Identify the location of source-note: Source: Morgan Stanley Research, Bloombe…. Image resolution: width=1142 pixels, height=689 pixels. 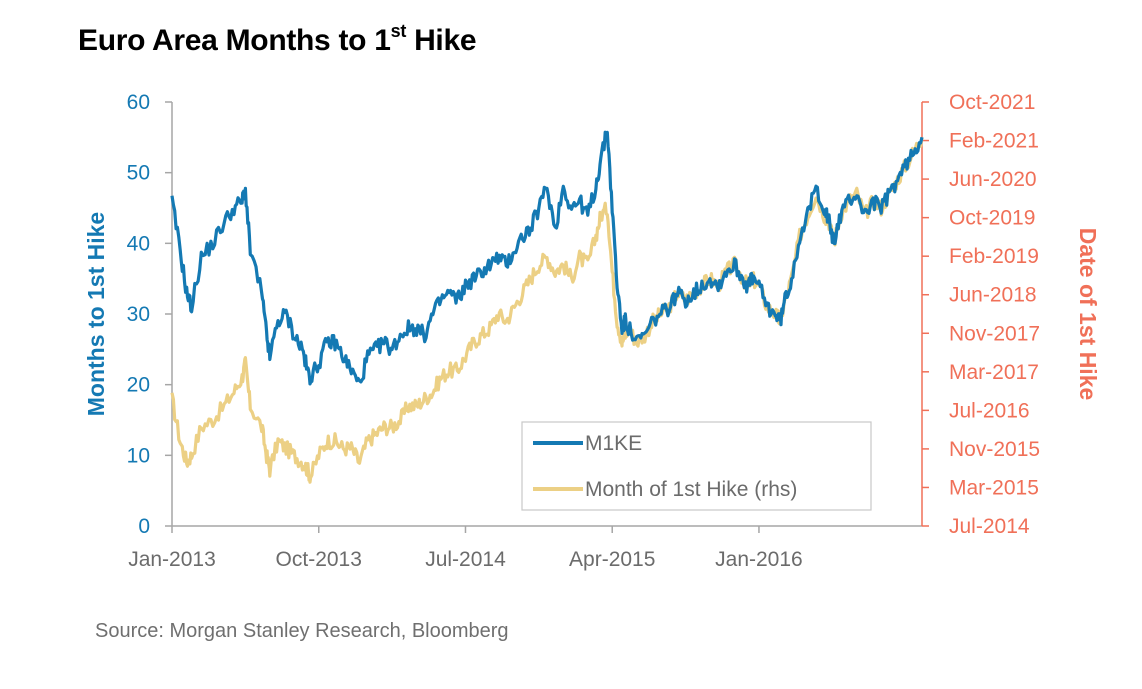
(302, 631).